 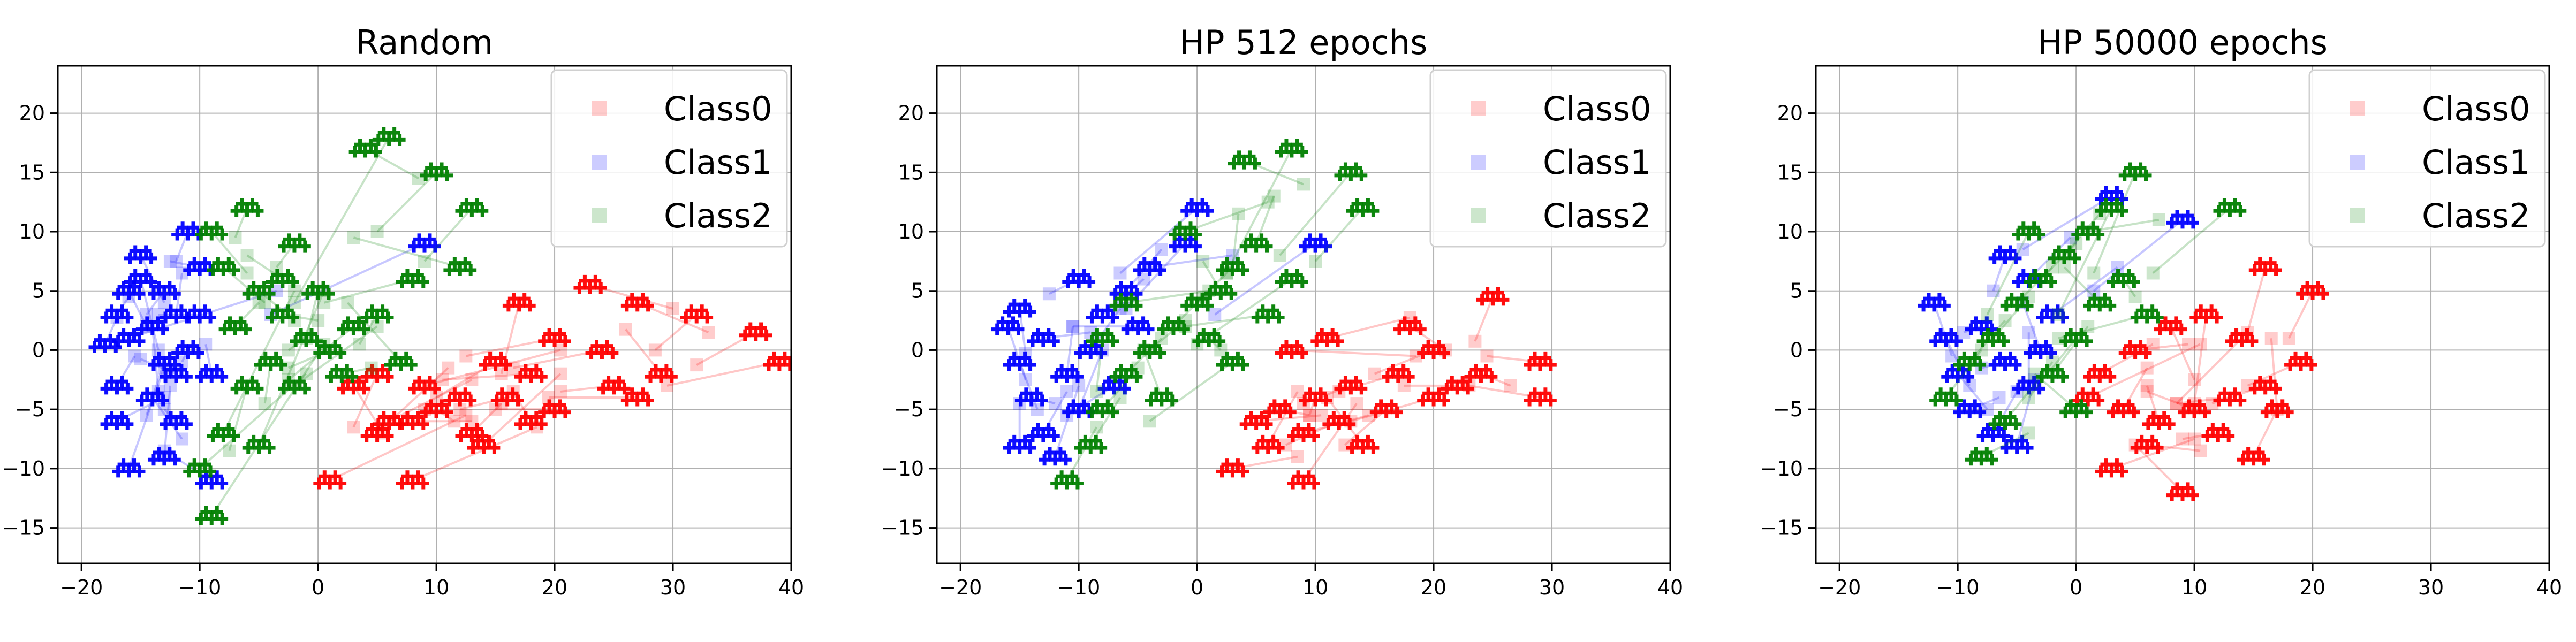 I want to click on x-tick-label: −10, so click(x=1078, y=587).